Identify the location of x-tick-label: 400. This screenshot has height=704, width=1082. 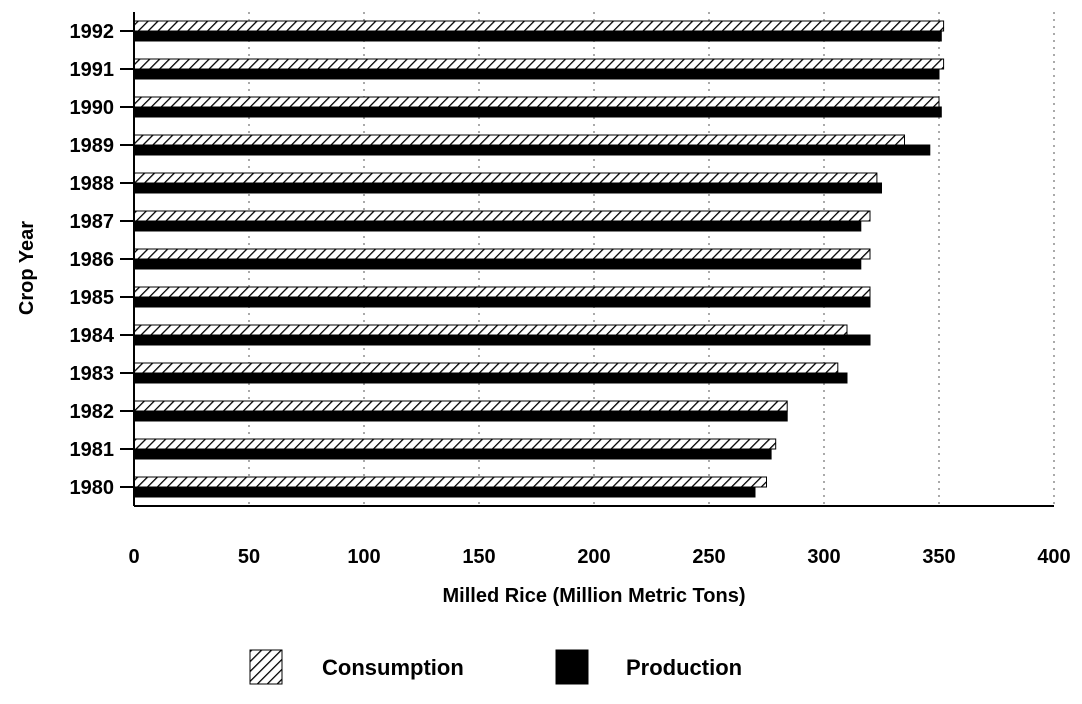
(1053, 557).